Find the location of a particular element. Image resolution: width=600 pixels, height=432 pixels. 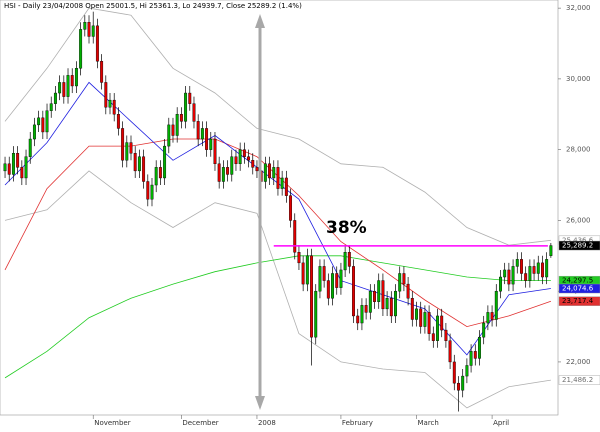

annotation: 38% is located at coordinates (346, 228).